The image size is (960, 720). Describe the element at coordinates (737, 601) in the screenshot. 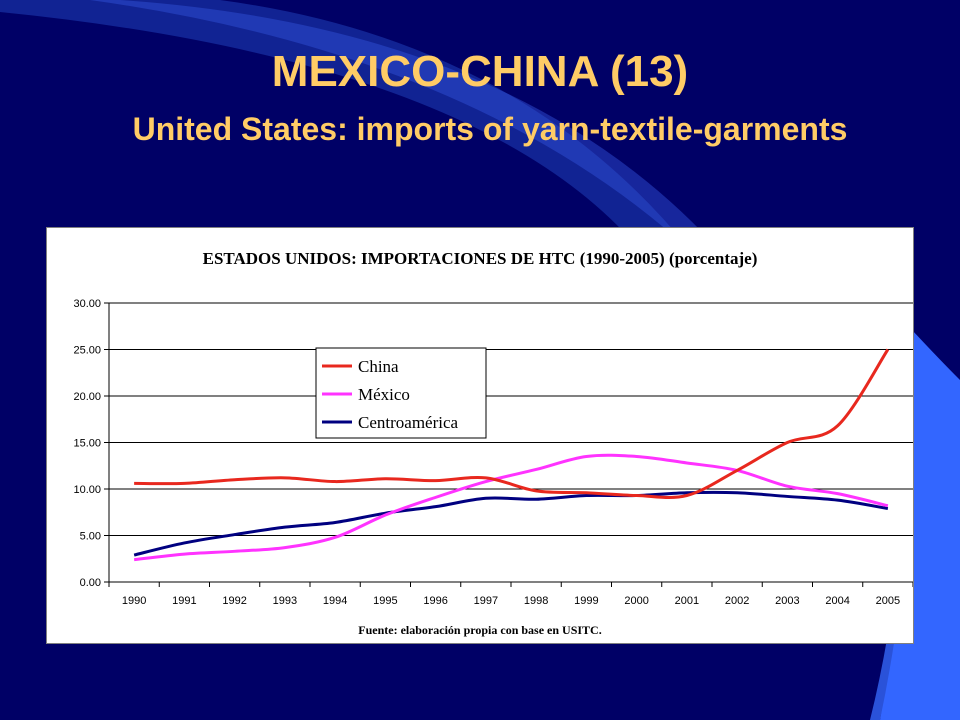

I see `x-tick-label: 2002` at that location.